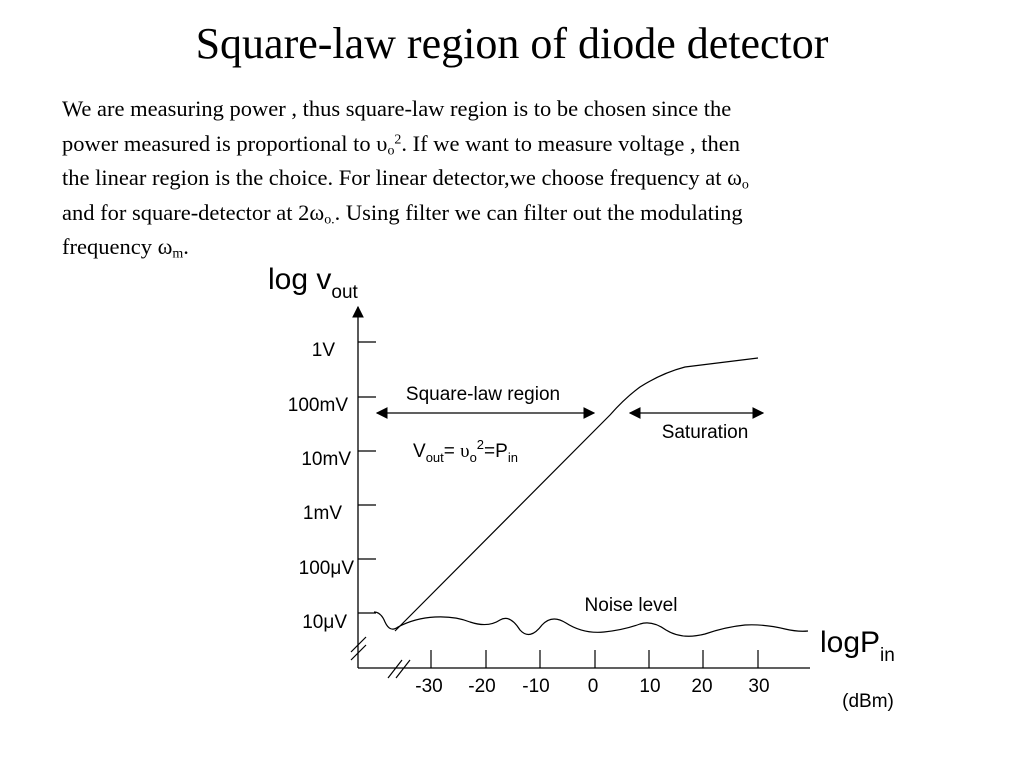 The width and height of the screenshot is (1024, 768). Describe the element at coordinates (299, 279) in the screenshot. I see `y-axis-title-main: log v` at that location.